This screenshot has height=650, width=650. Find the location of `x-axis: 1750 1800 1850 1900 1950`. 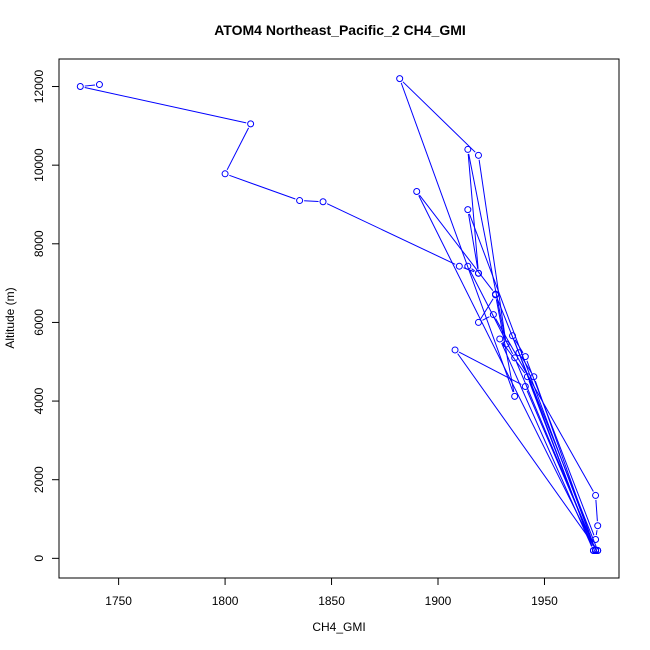

x-axis: 1750 1800 1850 1900 1950 is located at coordinates (331, 593).